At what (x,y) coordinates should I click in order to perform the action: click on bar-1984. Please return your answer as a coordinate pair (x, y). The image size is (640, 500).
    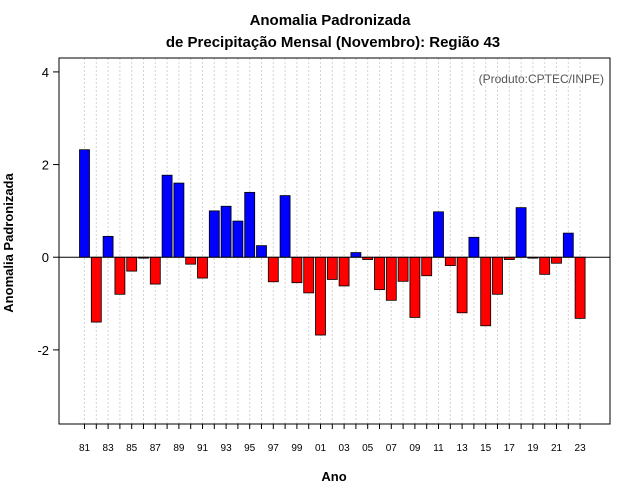
    Looking at the image, I should click on (120, 275).